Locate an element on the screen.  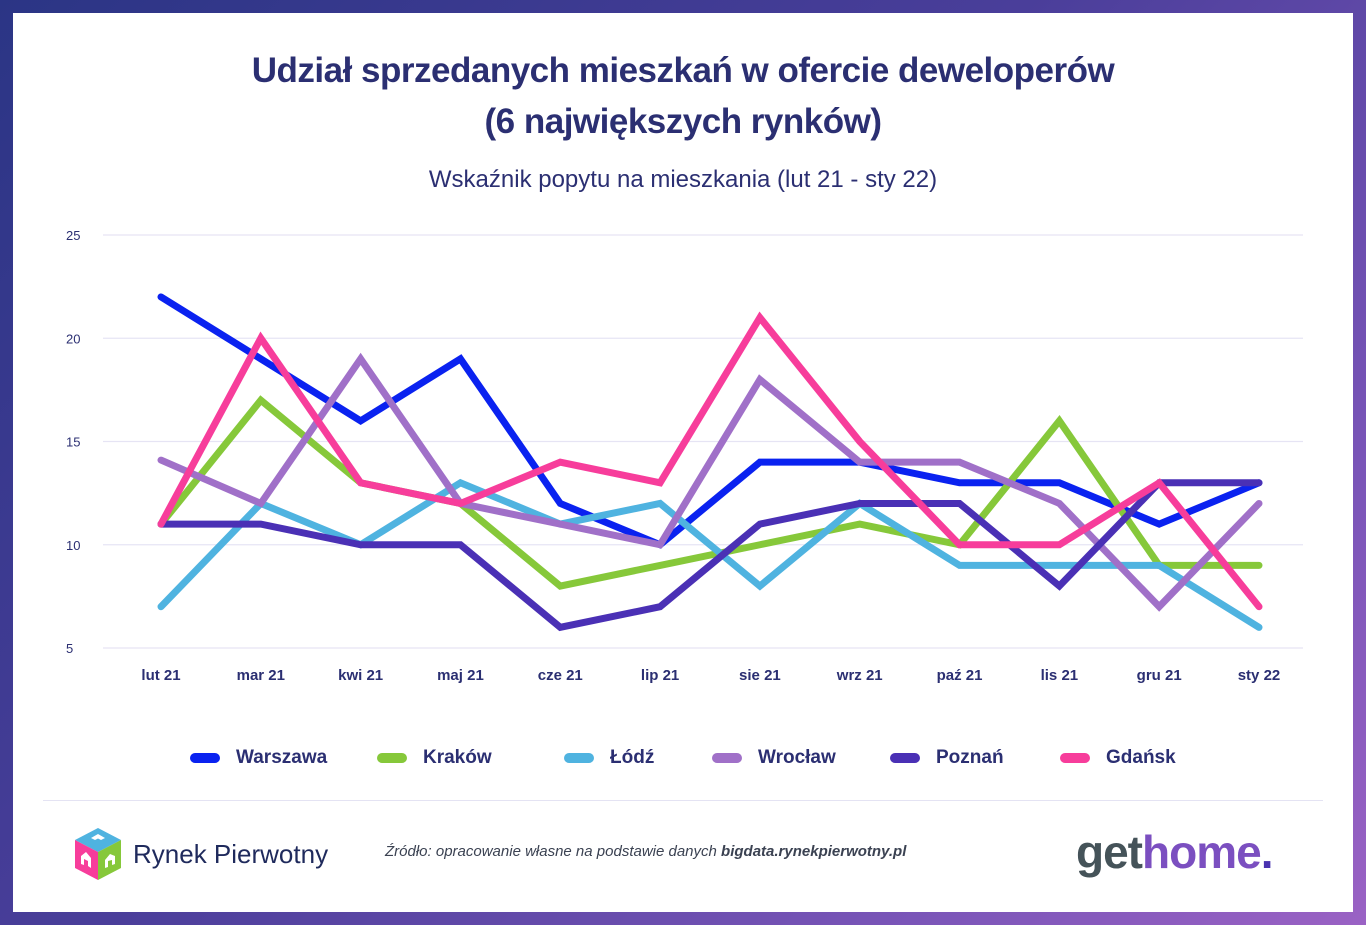
rynek-pierwotny-logo: Rynek Pierwotny is located at coordinates (200, 854).